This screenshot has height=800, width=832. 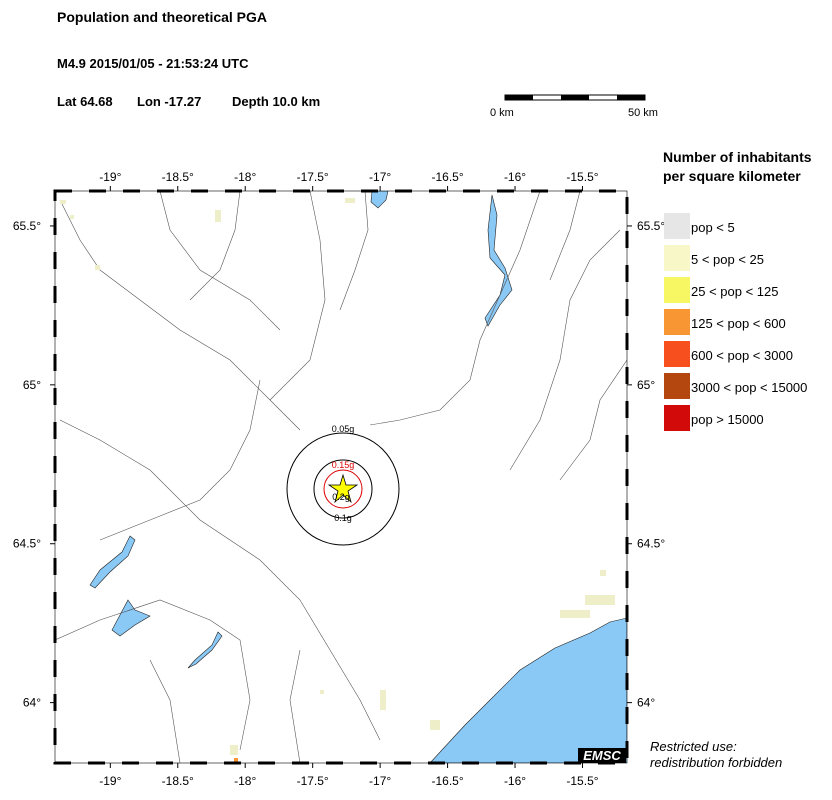 What do you see at coordinates (749, 387) in the screenshot?
I see `legend-label: 3000 < pop < 15000` at bounding box center [749, 387].